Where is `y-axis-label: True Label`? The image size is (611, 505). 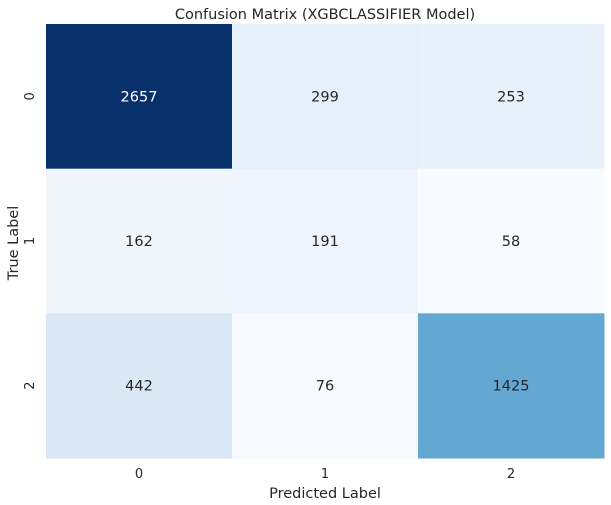 y-axis-label: True Label is located at coordinates (14, 244).